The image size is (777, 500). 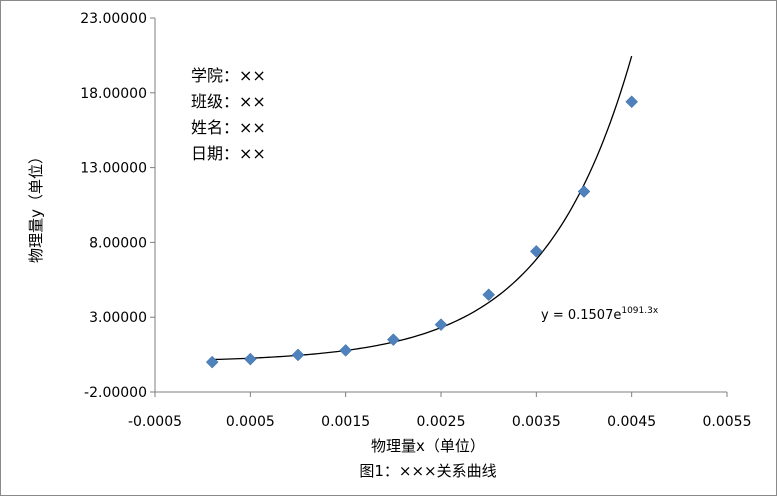 I want to click on x-tick-label: 0.0045, so click(x=631, y=422).